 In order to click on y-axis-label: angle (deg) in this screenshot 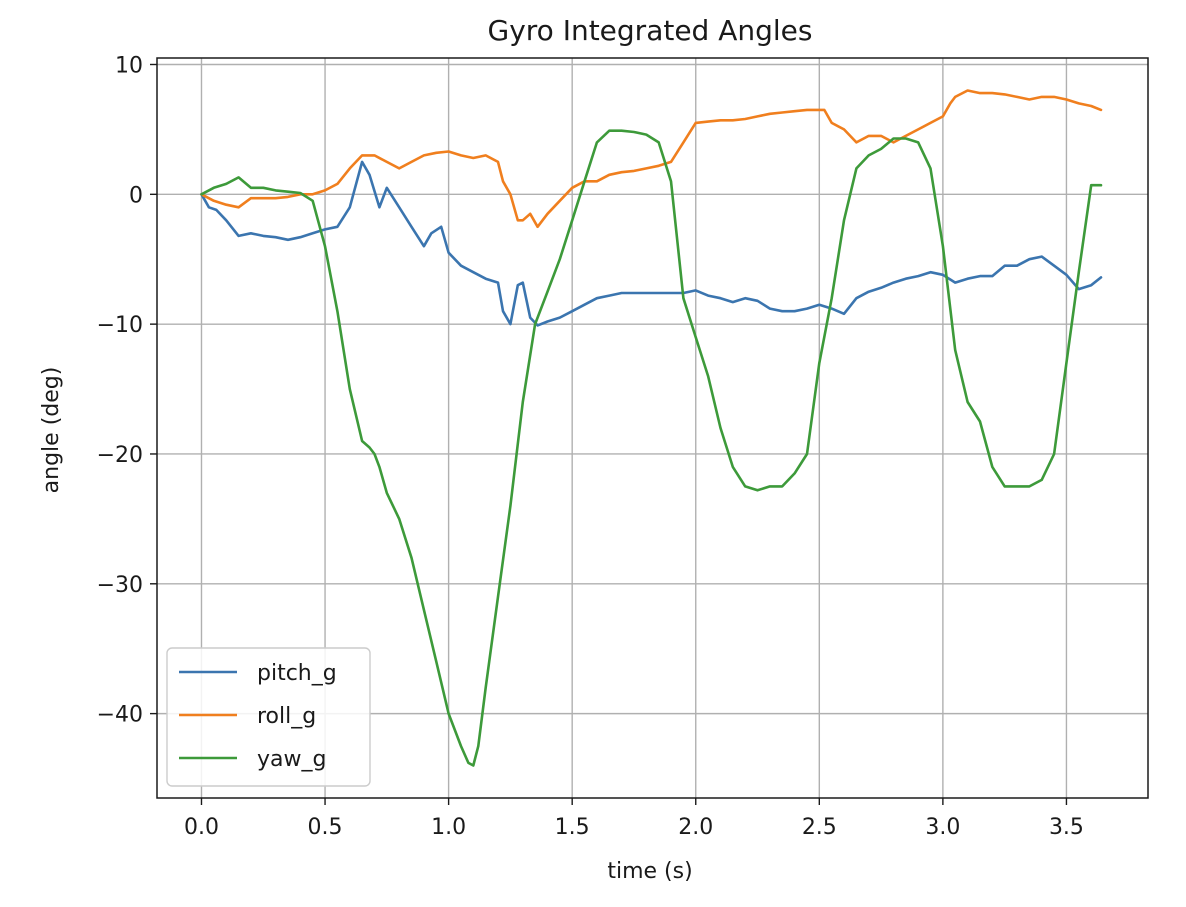, I will do `click(51, 430)`.